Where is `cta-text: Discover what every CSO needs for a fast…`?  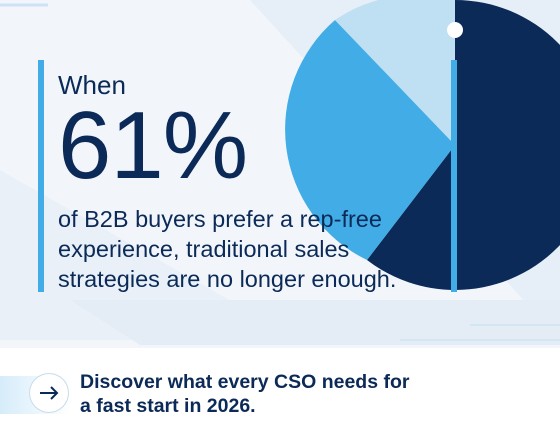
cta-text: Discover what every CSO needs for a fast… is located at coordinates (245, 394).